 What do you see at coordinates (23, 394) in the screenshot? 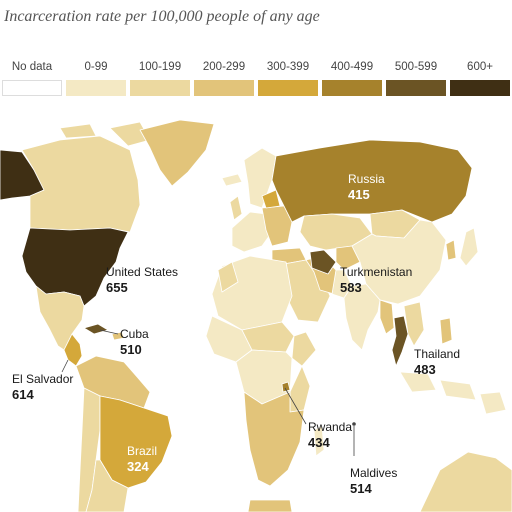
I see `callout-value: 614` at bounding box center [23, 394].